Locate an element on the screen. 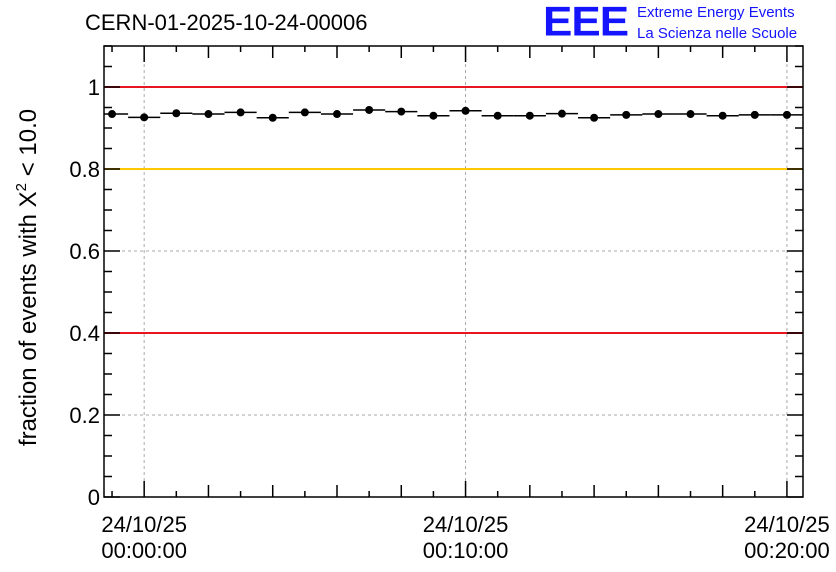  data-points is located at coordinates (453, 113).